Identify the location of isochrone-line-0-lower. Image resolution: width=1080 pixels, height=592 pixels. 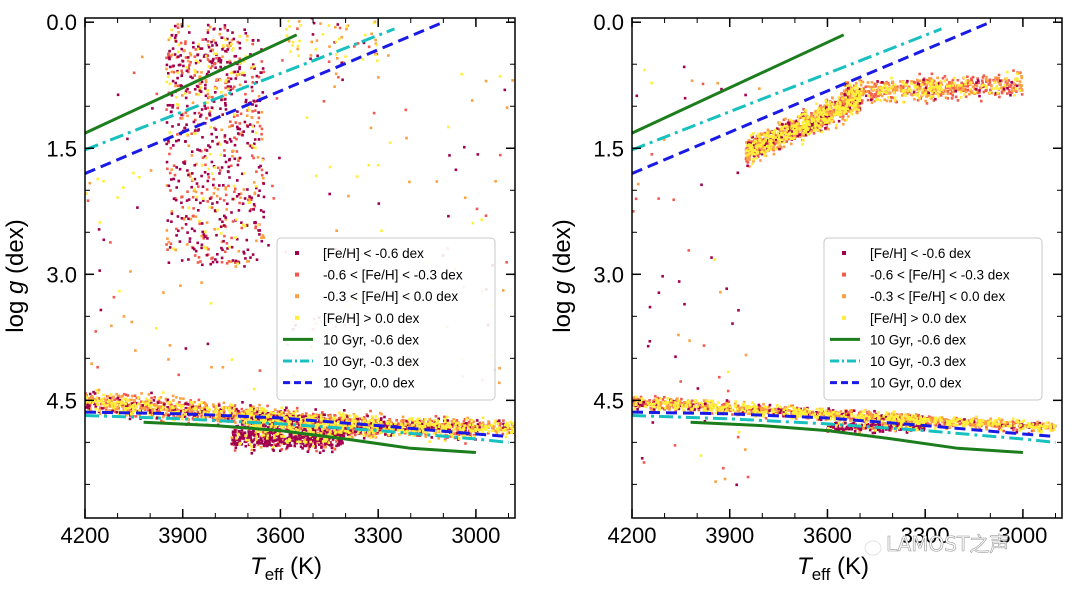
(309, 437).